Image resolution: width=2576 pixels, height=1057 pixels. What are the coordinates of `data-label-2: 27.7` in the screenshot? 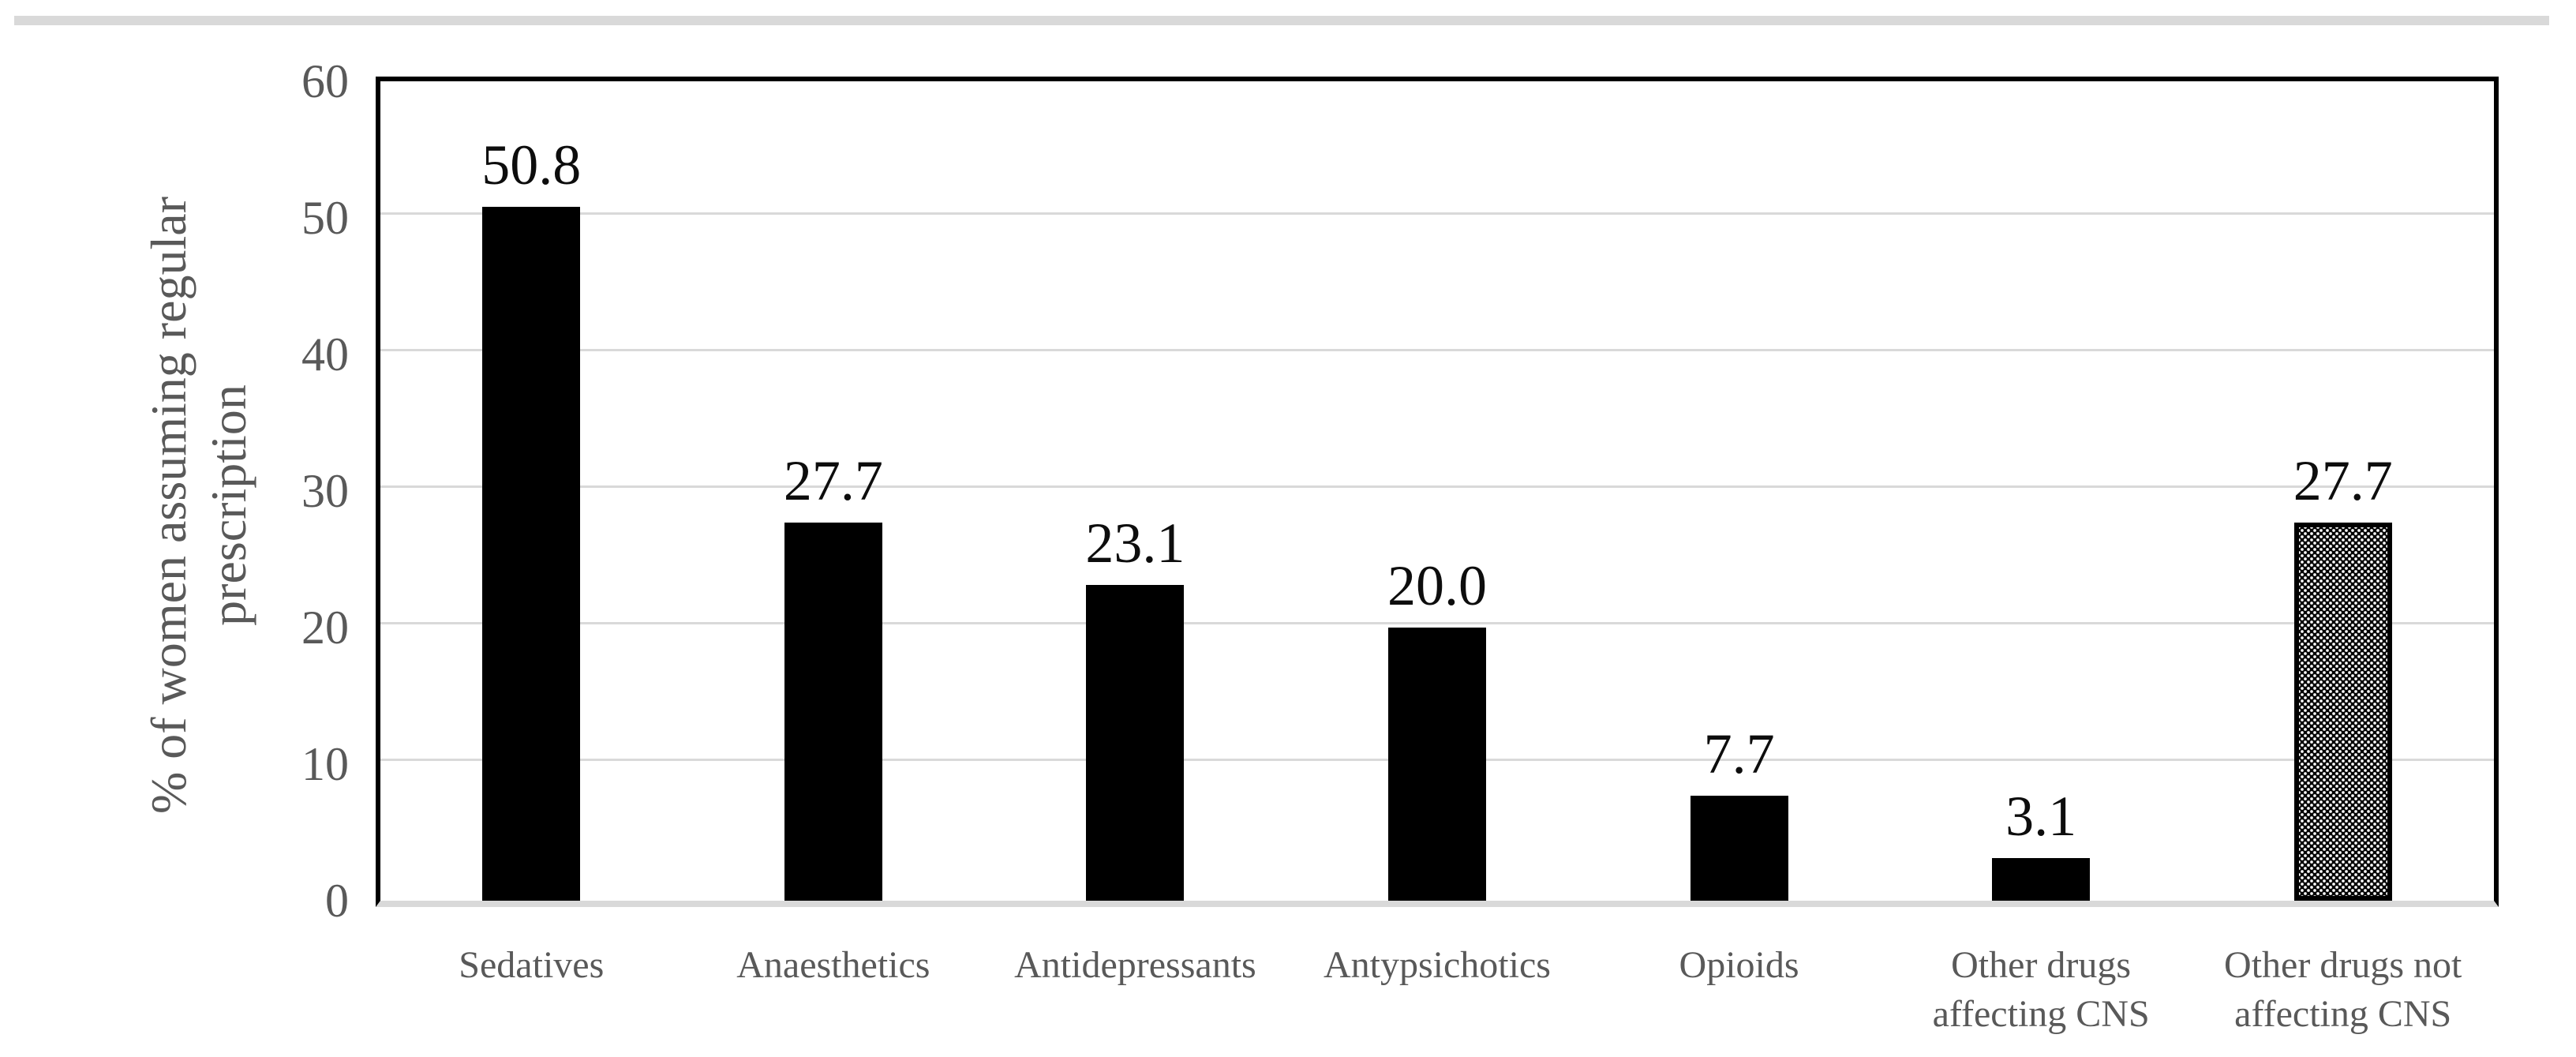 It's located at (833, 480).